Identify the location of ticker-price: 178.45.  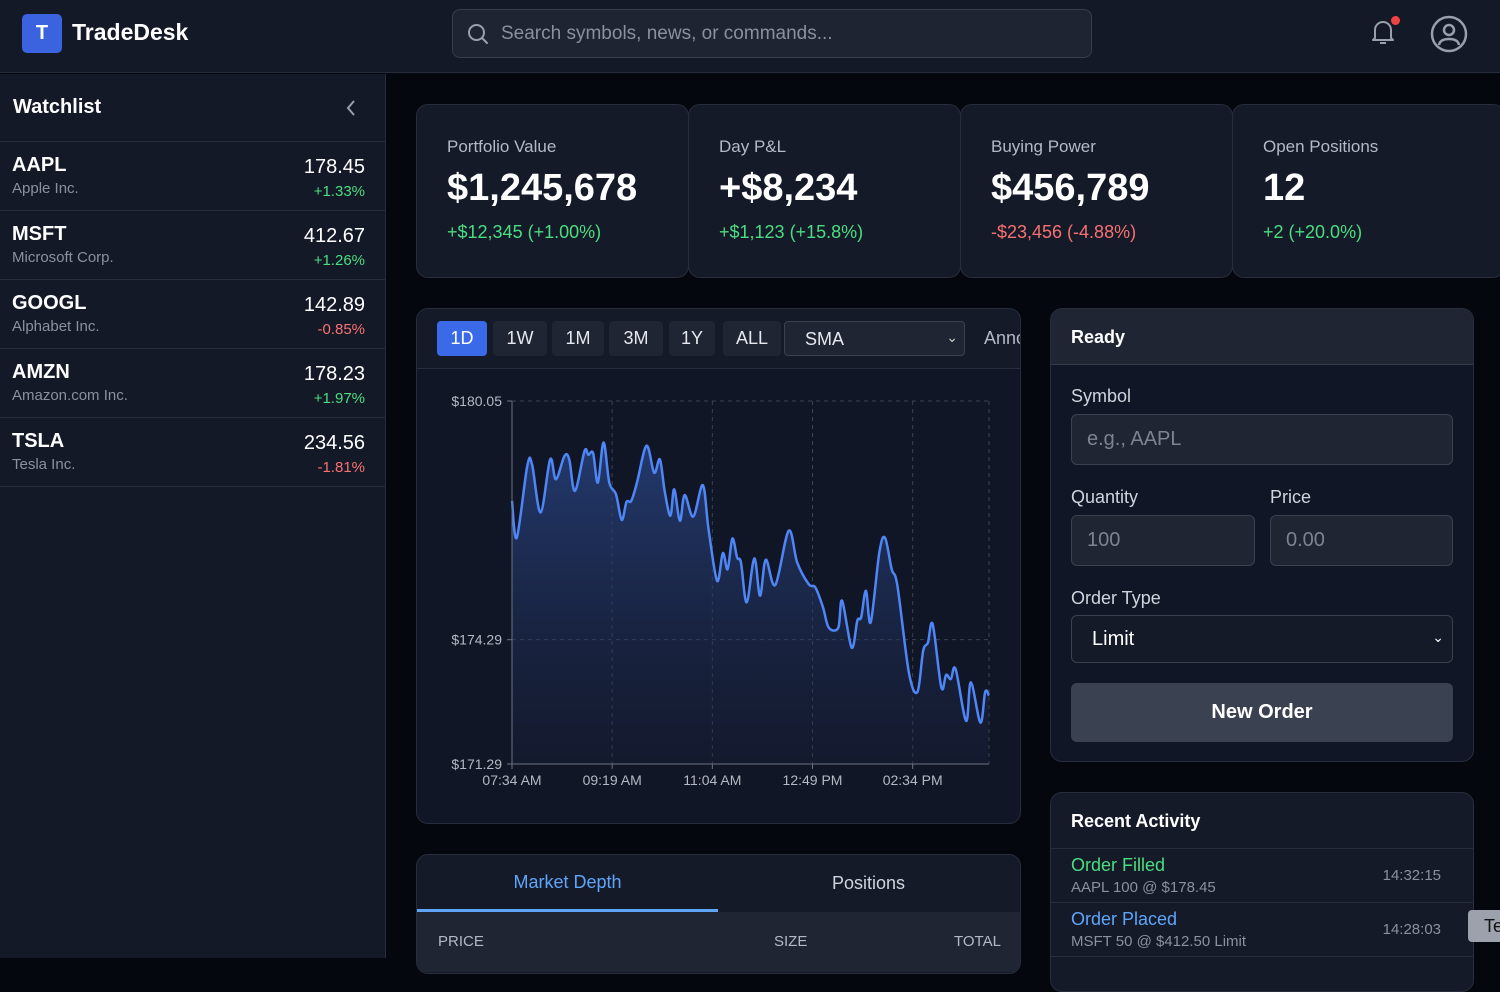
(334, 167).